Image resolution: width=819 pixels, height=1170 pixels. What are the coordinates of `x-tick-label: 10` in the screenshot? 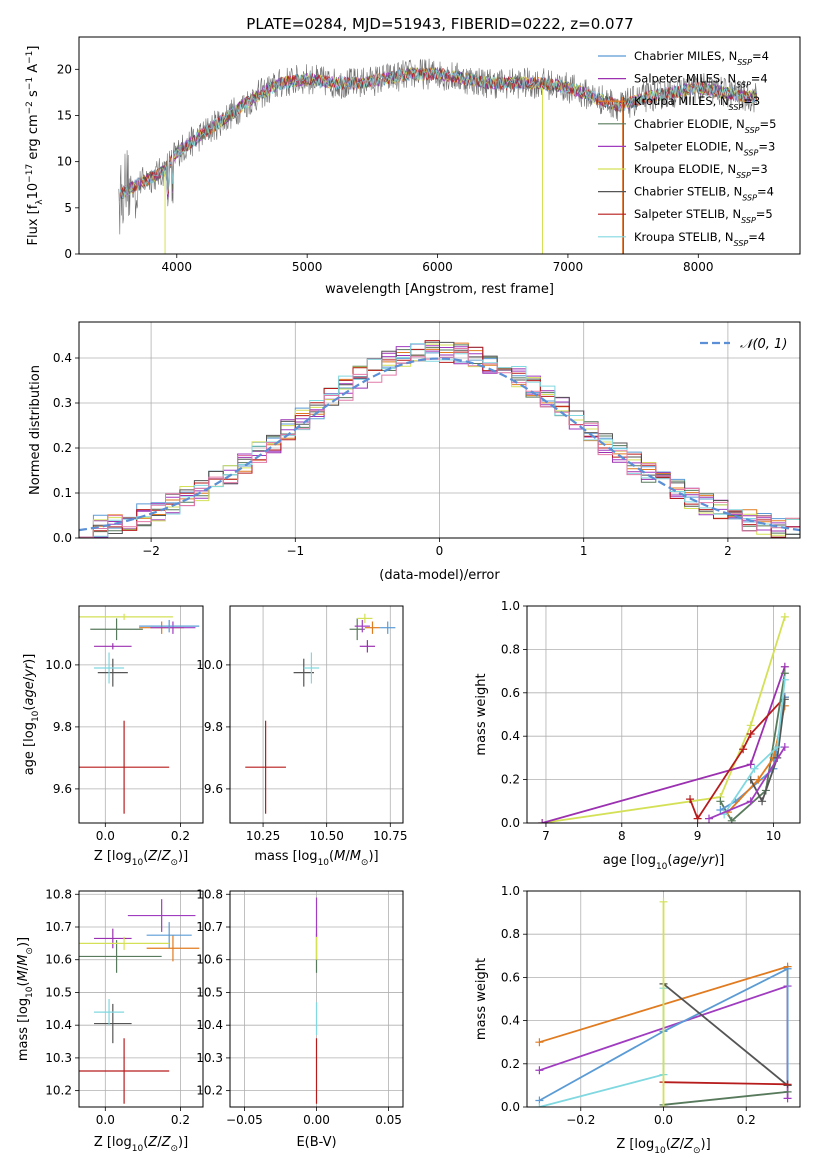 It's located at (773, 836).